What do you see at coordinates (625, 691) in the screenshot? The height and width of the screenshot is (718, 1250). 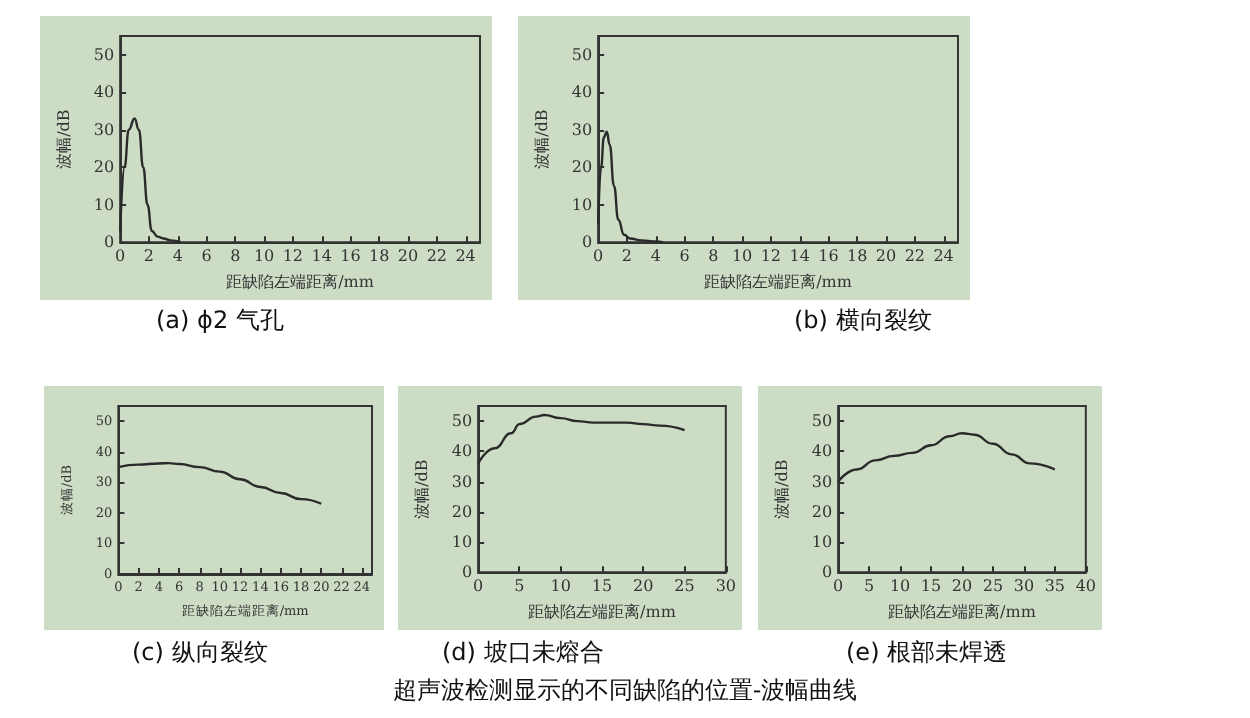 I see `text: 超声波检测显示的不同缺陷的位置-波幅曲线` at bounding box center [625, 691].